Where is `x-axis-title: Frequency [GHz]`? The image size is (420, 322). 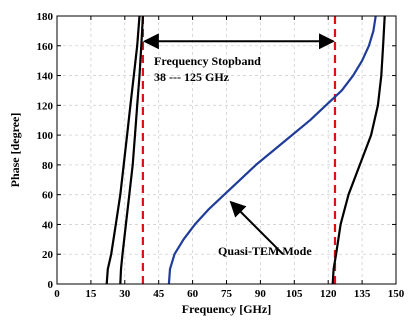
x-axis-title: Frequency [GHz] is located at coordinates (226, 309).